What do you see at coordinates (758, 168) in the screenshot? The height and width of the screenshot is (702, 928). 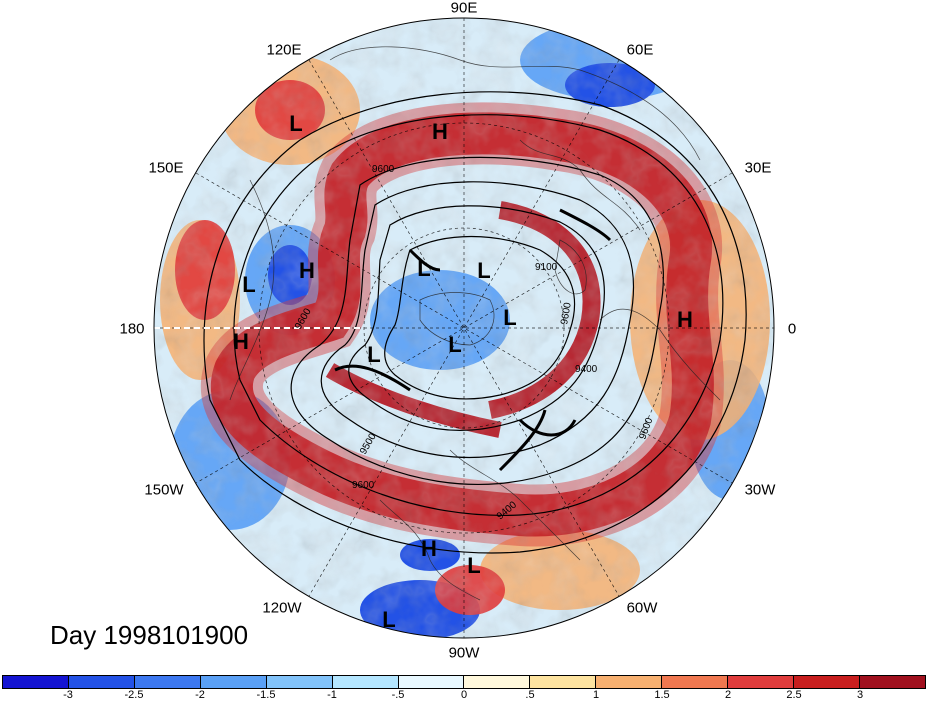 I see `lon-label-30e: 30E` at bounding box center [758, 168].